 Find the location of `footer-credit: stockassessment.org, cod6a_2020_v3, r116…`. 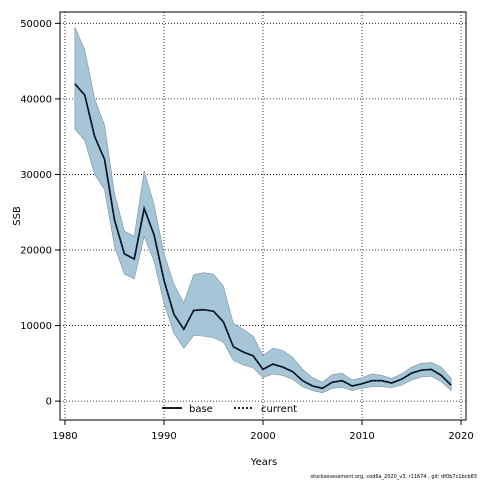

footer-credit: stockassessment.org, cod6a_2020_v3, r116… is located at coordinates (394, 477).